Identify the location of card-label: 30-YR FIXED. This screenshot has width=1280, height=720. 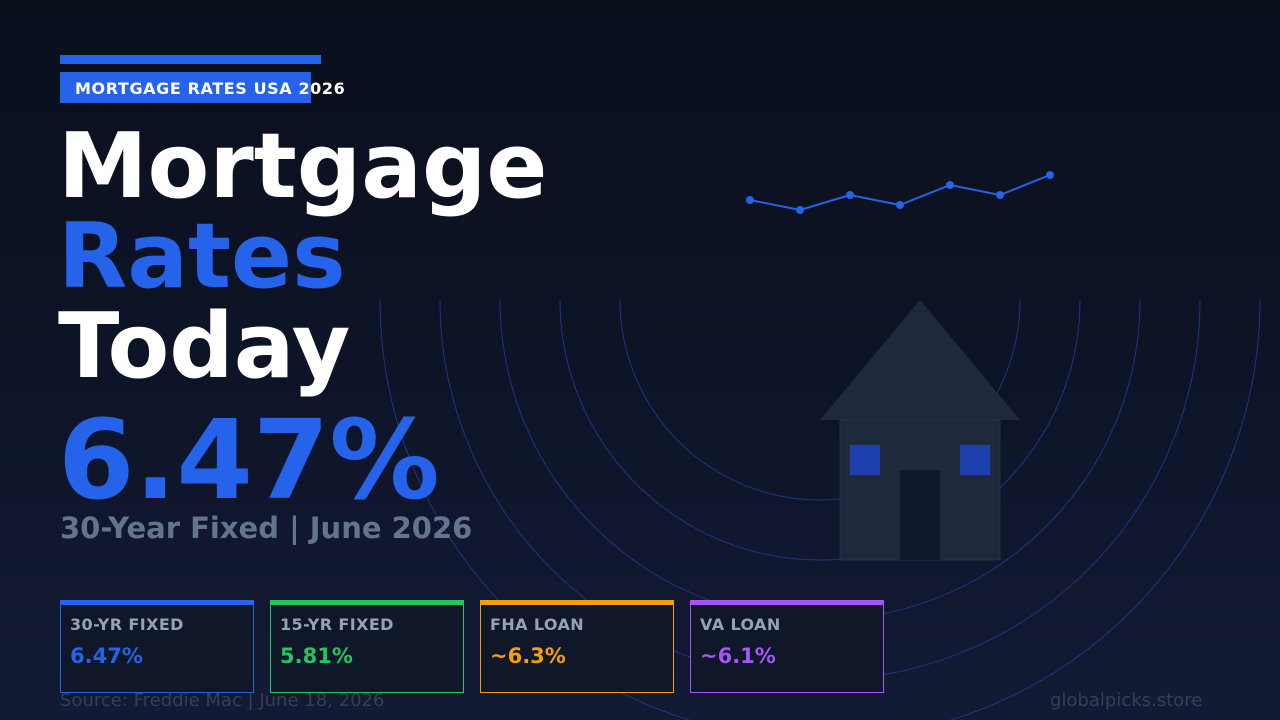
(127, 624).